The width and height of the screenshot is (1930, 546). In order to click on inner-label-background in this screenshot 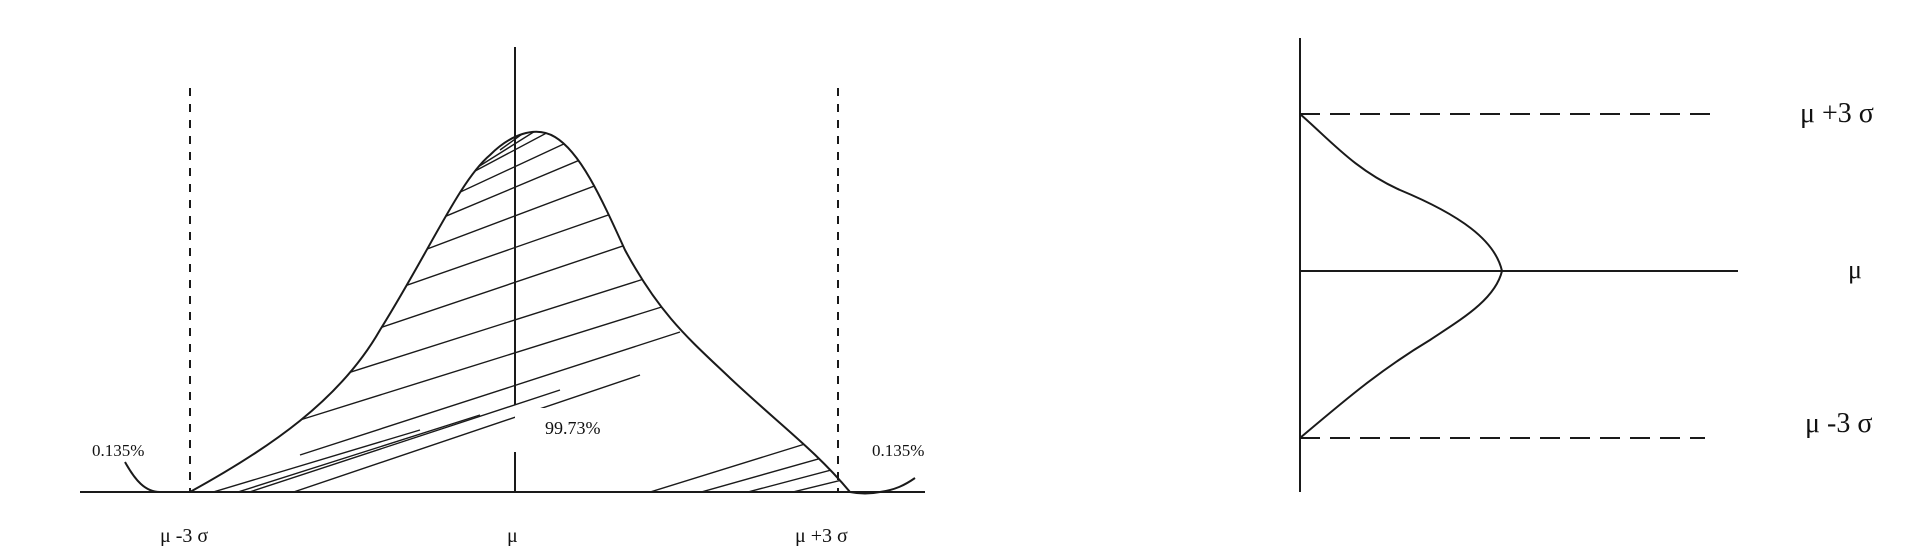, I will do `click(572, 430)`.